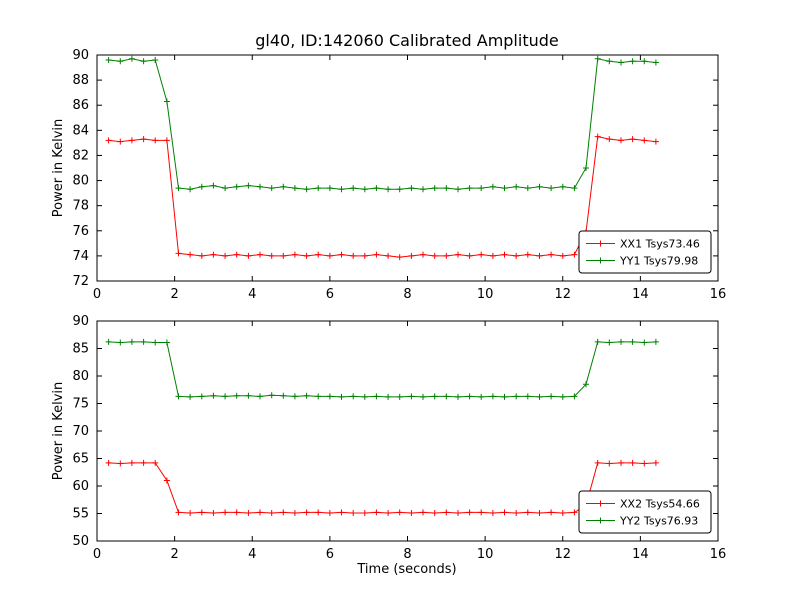 The width and height of the screenshot is (800, 600). What do you see at coordinates (658, 521) in the screenshot?
I see `legend-entry: YY2 Tsys76.93` at bounding box center [658, 521].